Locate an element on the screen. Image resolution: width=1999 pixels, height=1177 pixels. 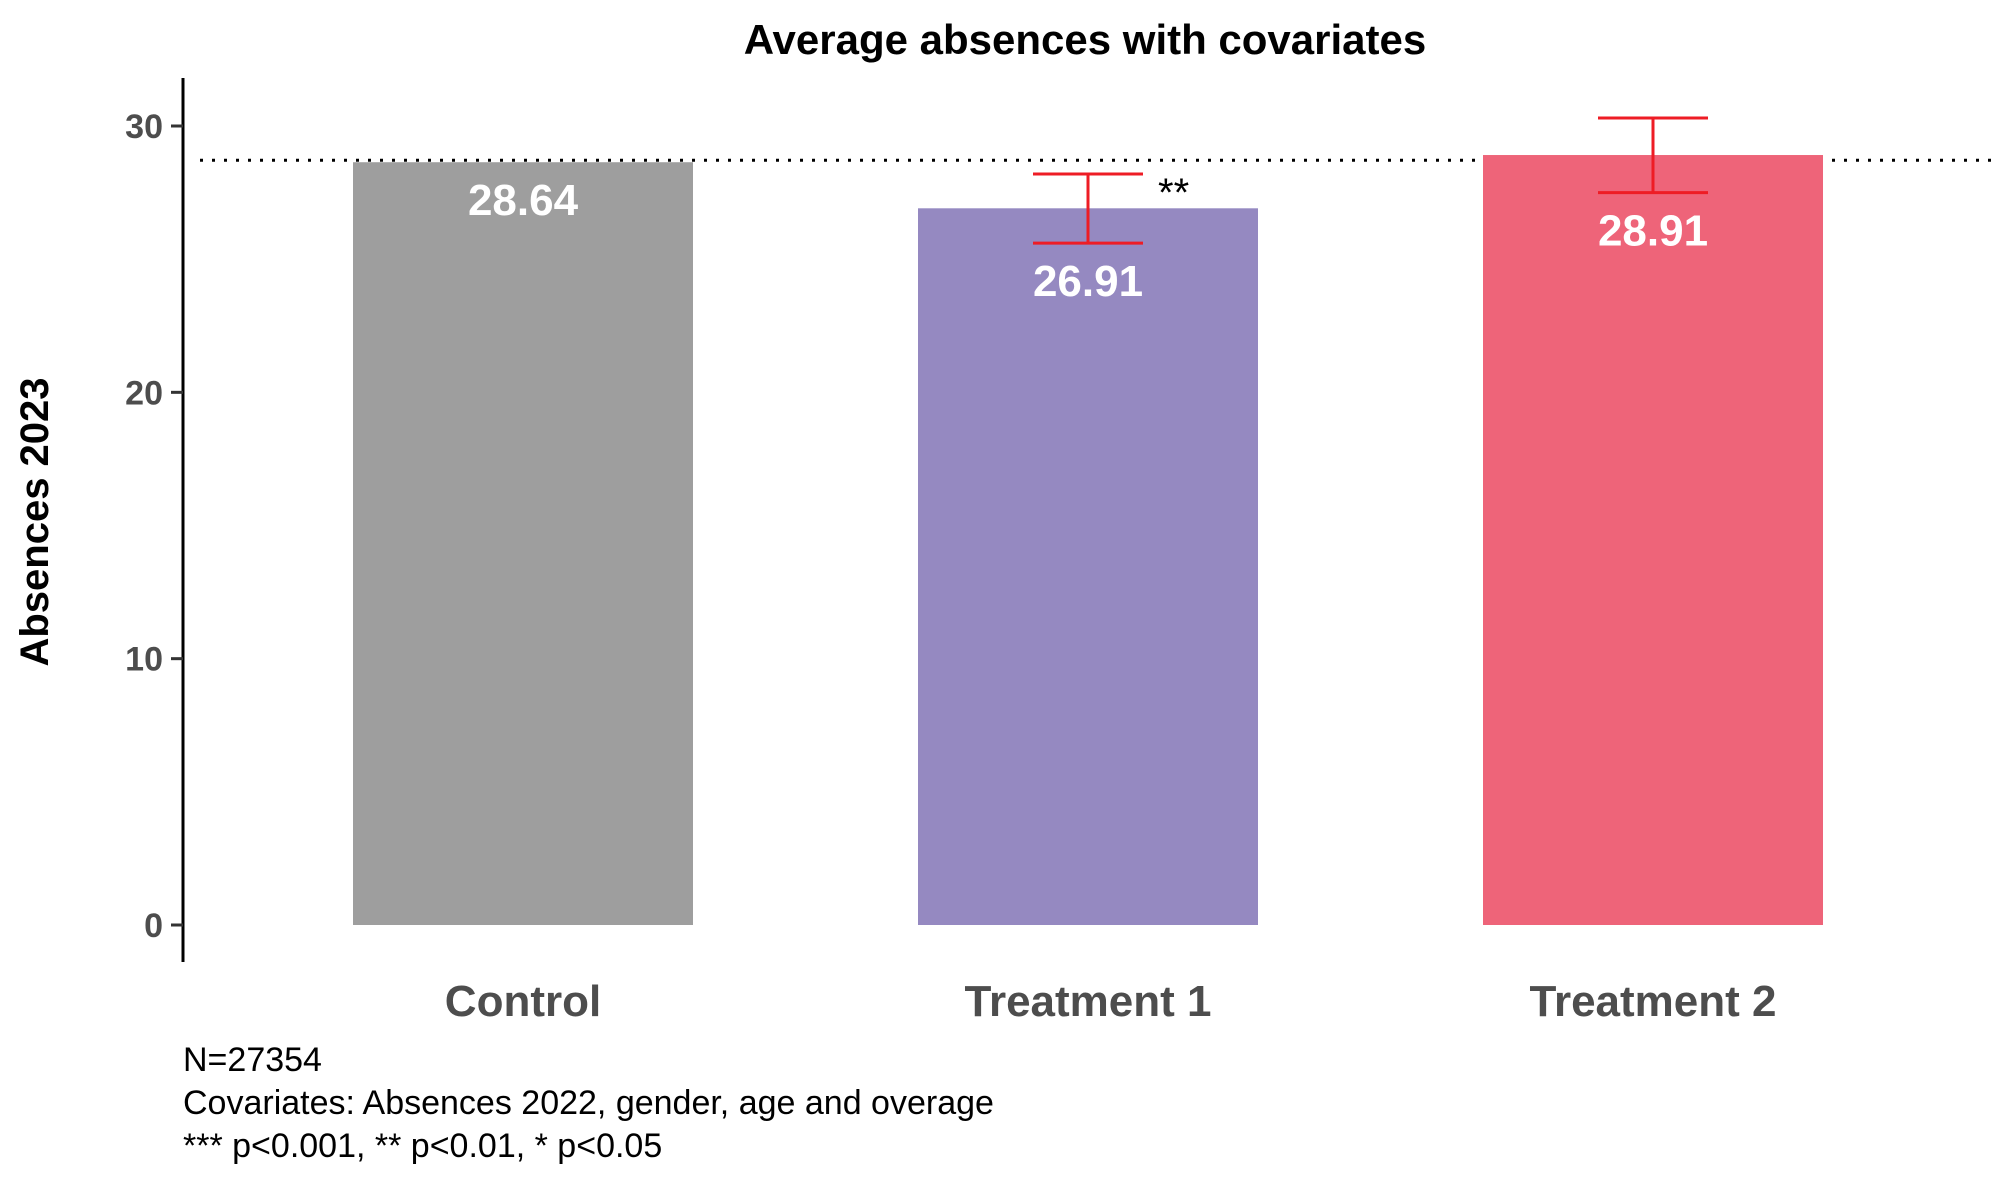
y-tick-label: 30 is located at coordinates (144, 127).